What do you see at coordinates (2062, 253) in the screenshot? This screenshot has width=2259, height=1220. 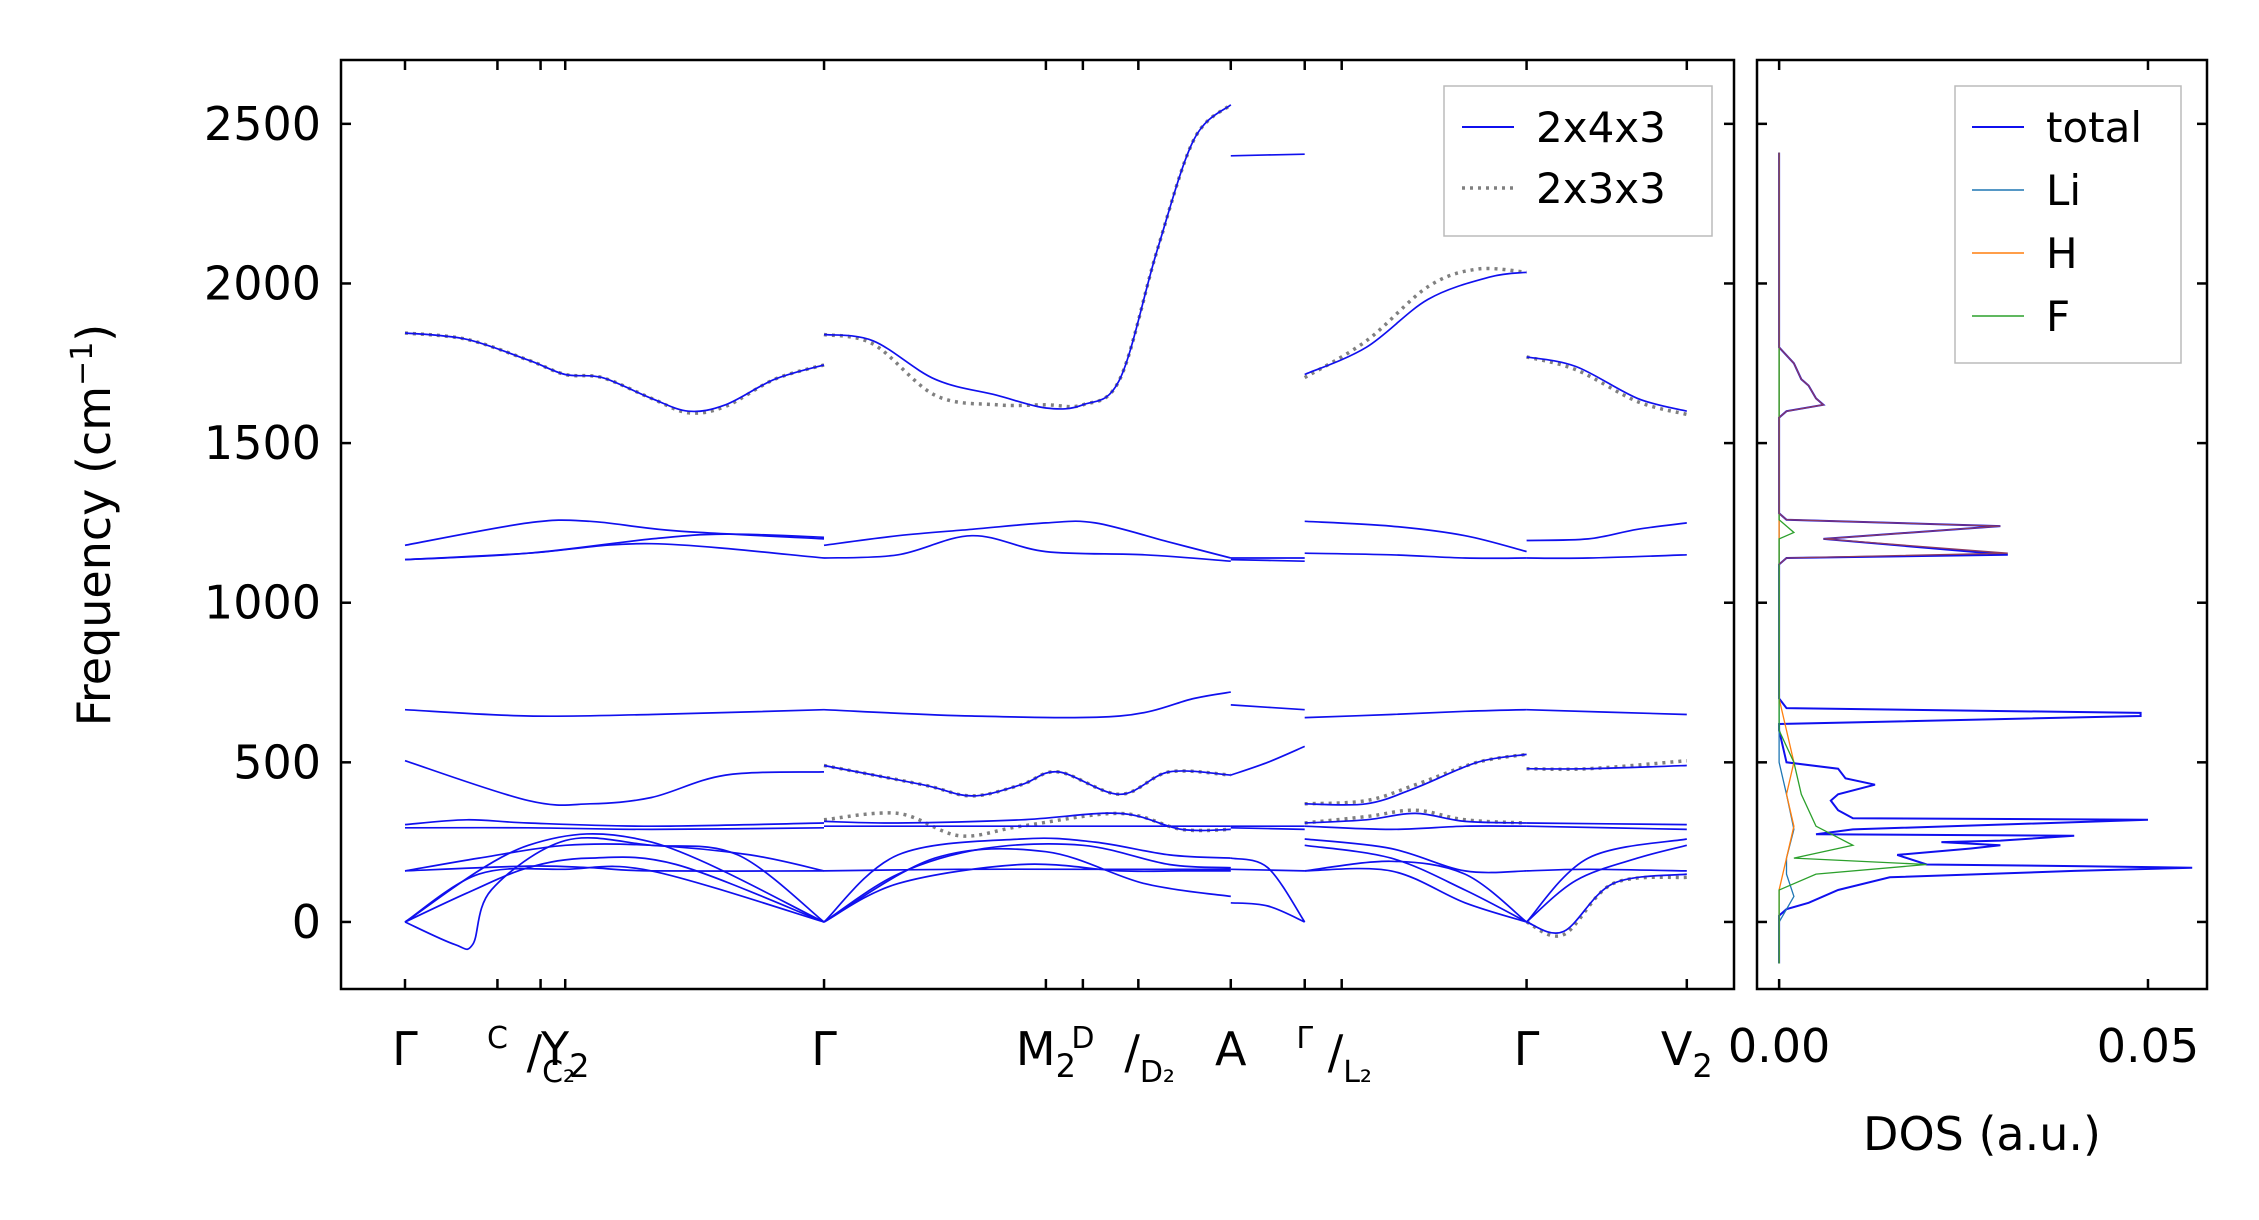 I see `legend-label-h: H` at bounding box center [2062, 253].